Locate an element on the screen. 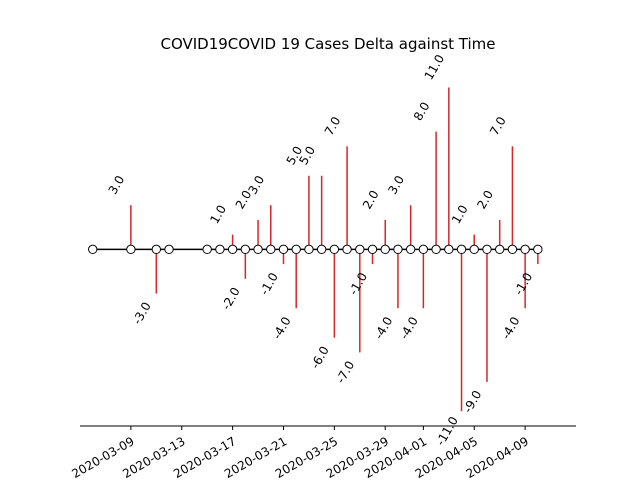 The image size is (640, 484). data-label-15: 7.0 is located at coordinates (333, 126).